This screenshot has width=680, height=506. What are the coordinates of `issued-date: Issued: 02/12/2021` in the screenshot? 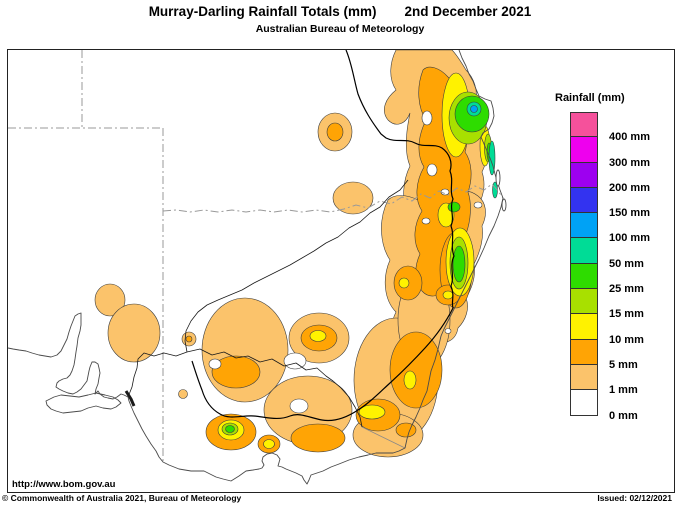 It's located at (634, 498).